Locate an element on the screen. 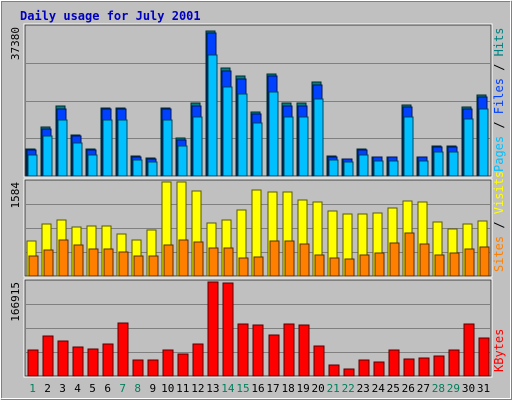 The height and width of the screenshot is (400, 512). panel-legend: KBytes is located at coordinates (499, 350).